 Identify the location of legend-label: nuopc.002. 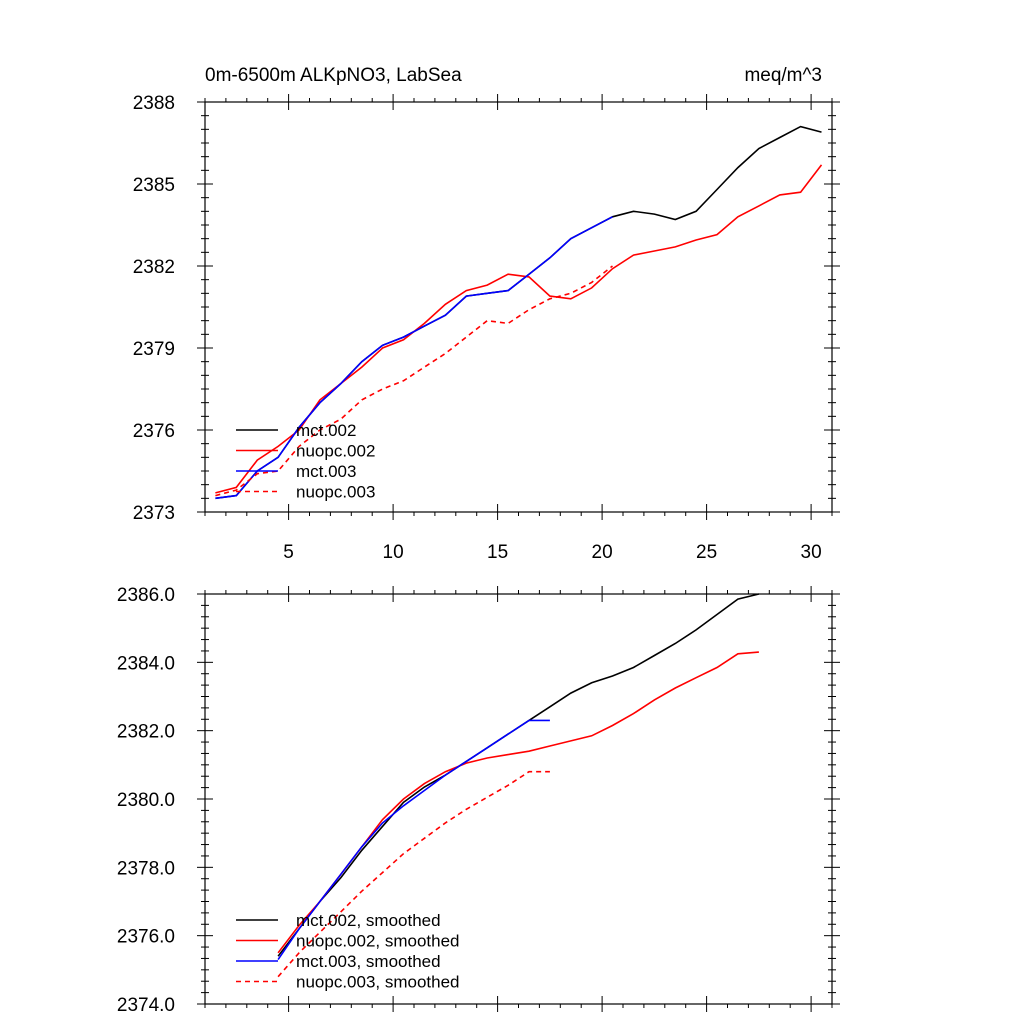
(335, 451).